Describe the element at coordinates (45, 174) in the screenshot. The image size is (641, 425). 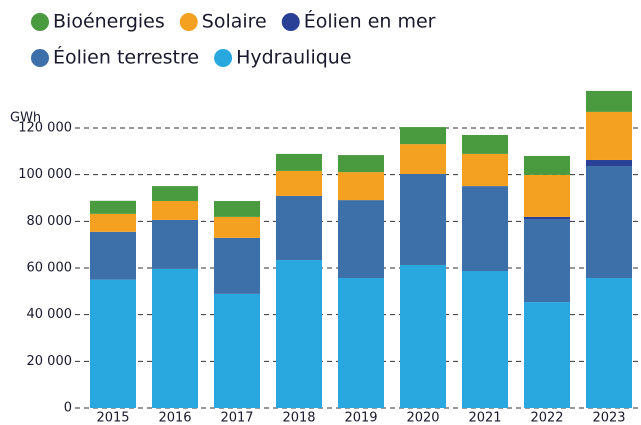
I see `y-tick-label: 100 000` at that location.